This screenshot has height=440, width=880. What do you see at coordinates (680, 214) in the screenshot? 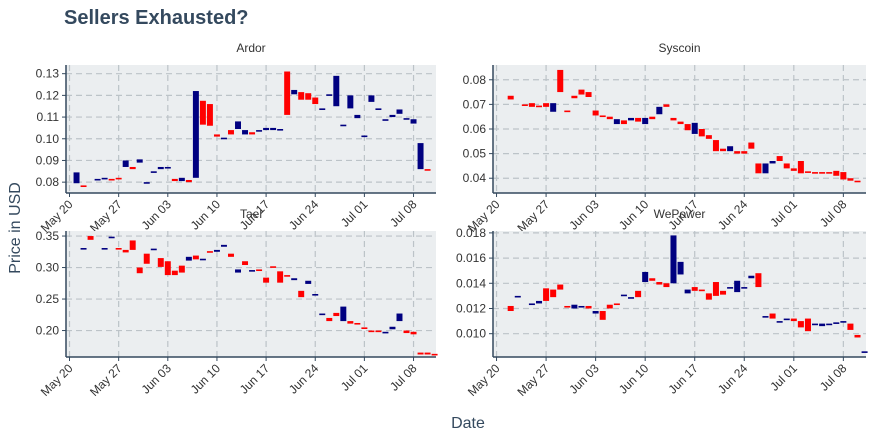
I see `panel-strip-title: WePower` at bounding box center [680, 214].